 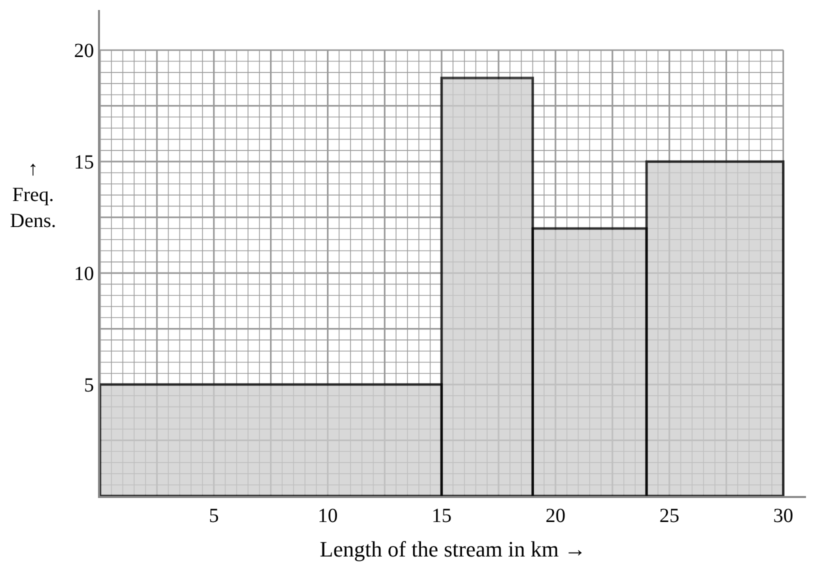 What do you see at coordinates (84, 274) in the screenshot?
I see `y-tick-label: 10` at bounding box center [84, 274].